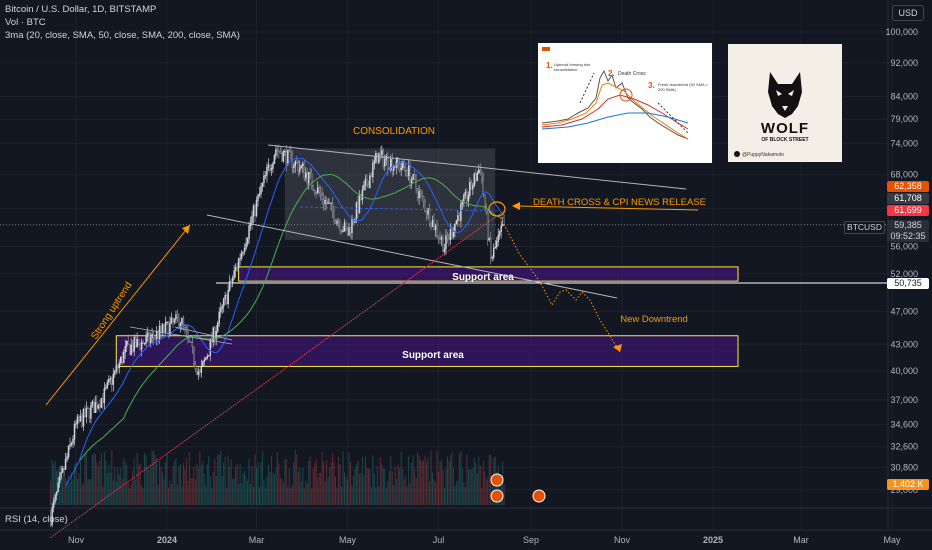  Describe the element at coordinates (908, 13) in the screenshot. I see `currency-button: USD` at that location.